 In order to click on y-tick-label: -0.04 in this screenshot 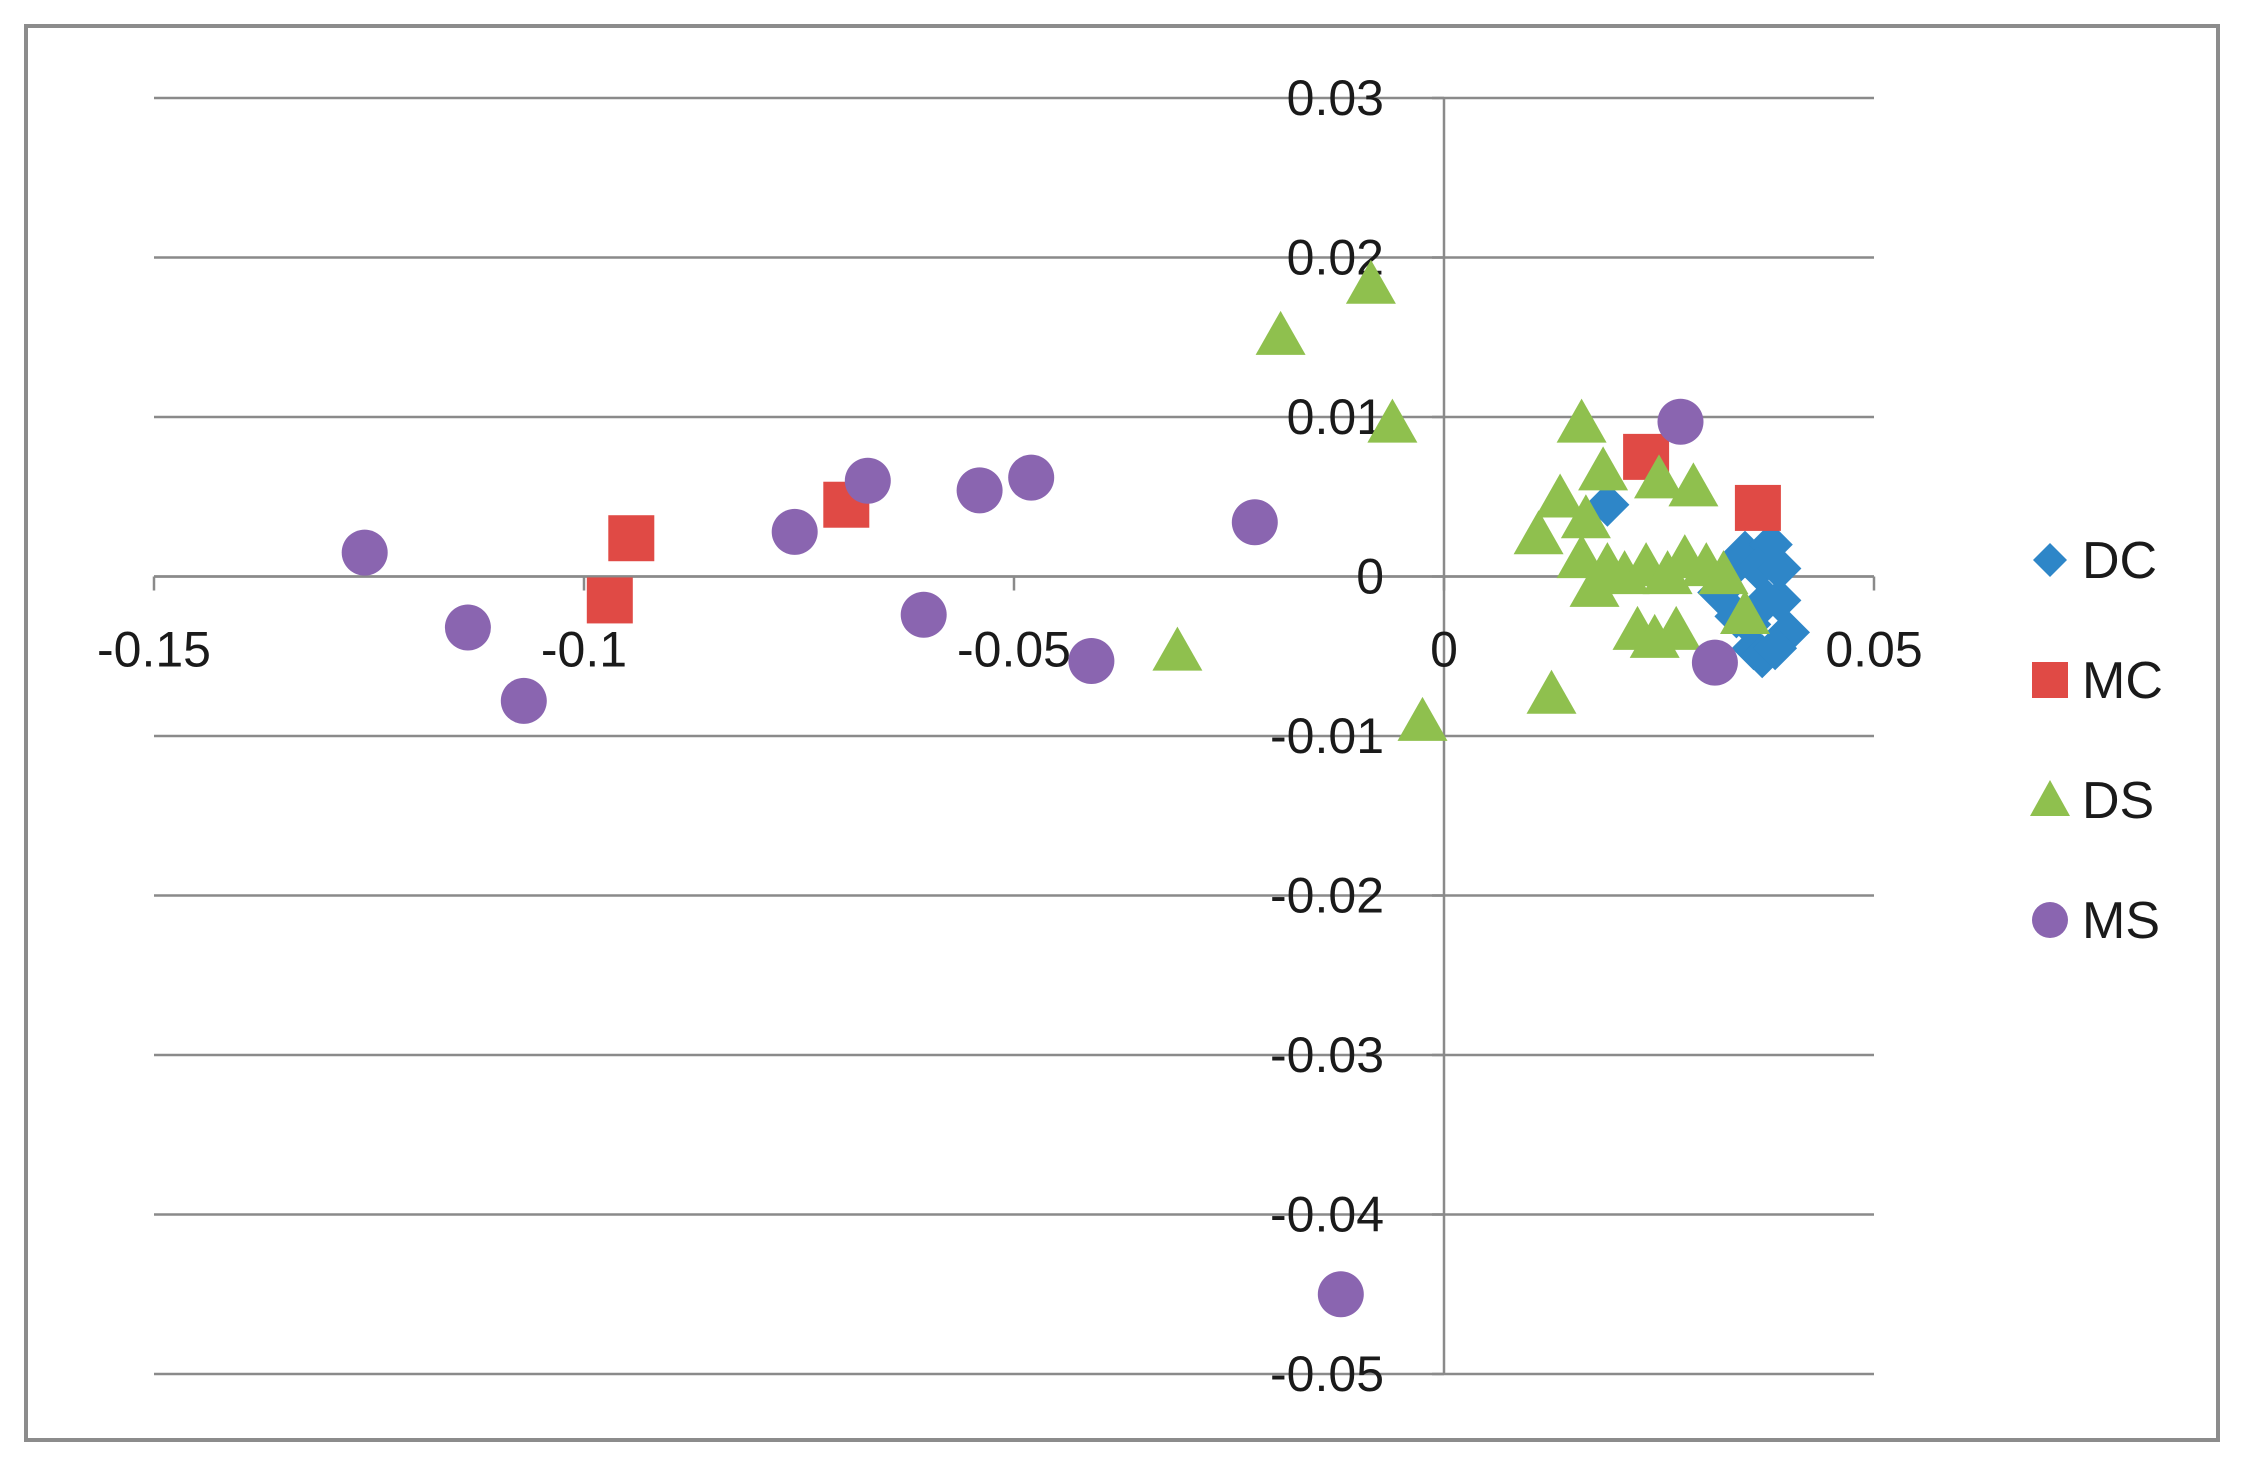, I will do `click(1327, 1215)`.